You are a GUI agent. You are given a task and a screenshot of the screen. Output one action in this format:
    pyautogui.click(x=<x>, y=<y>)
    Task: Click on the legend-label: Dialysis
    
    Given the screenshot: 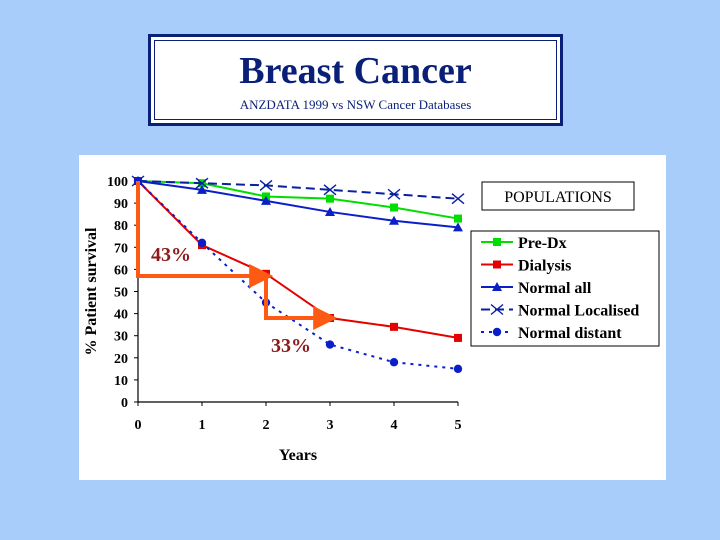 What is the action you would take?
    pyautogui.click(x=544, y=266)
    